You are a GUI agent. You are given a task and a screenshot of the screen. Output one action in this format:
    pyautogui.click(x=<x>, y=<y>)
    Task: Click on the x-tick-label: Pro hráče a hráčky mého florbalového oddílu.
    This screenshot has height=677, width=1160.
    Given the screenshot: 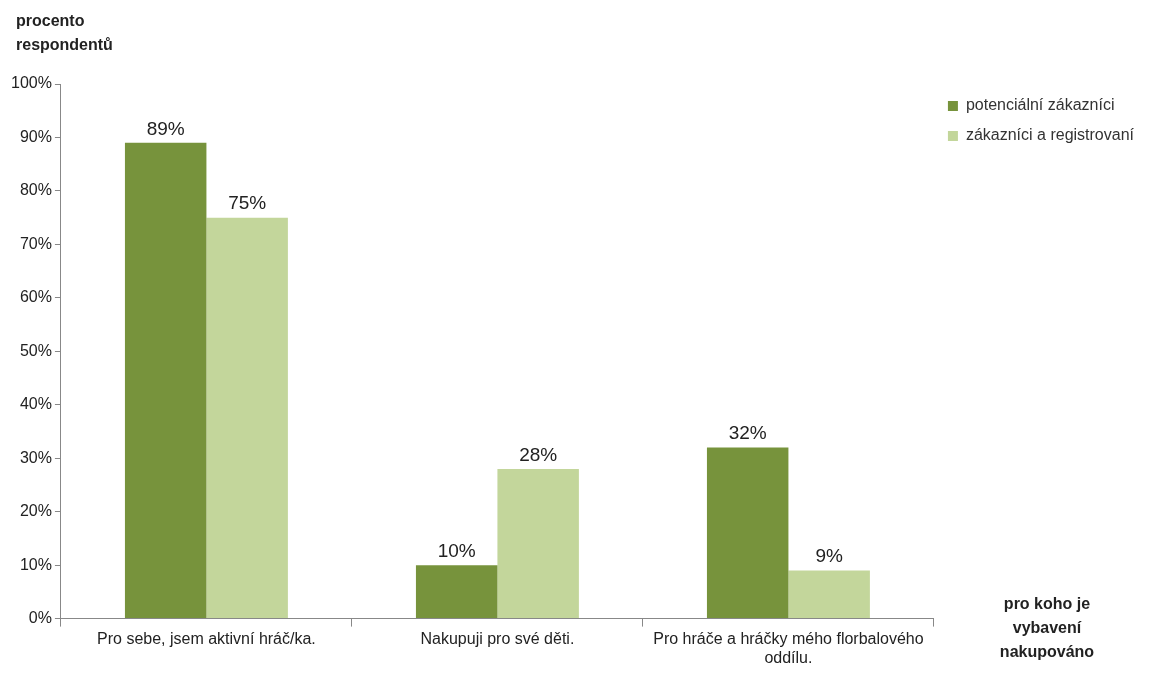 What is the action you would take?
    pyautogui.click(x=788, y=647)
    